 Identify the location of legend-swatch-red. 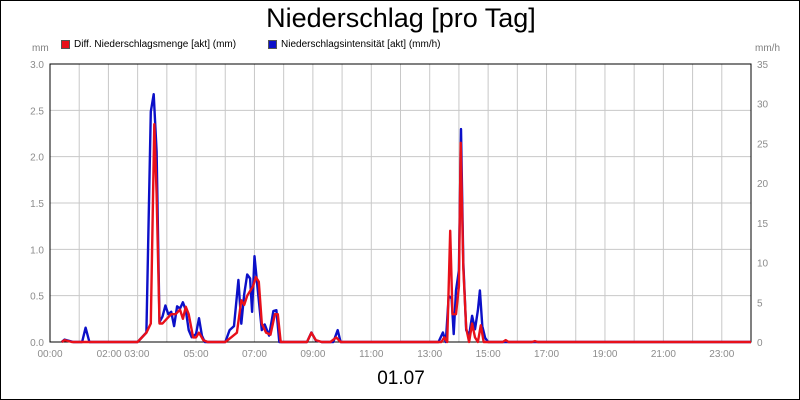
(65, 44).